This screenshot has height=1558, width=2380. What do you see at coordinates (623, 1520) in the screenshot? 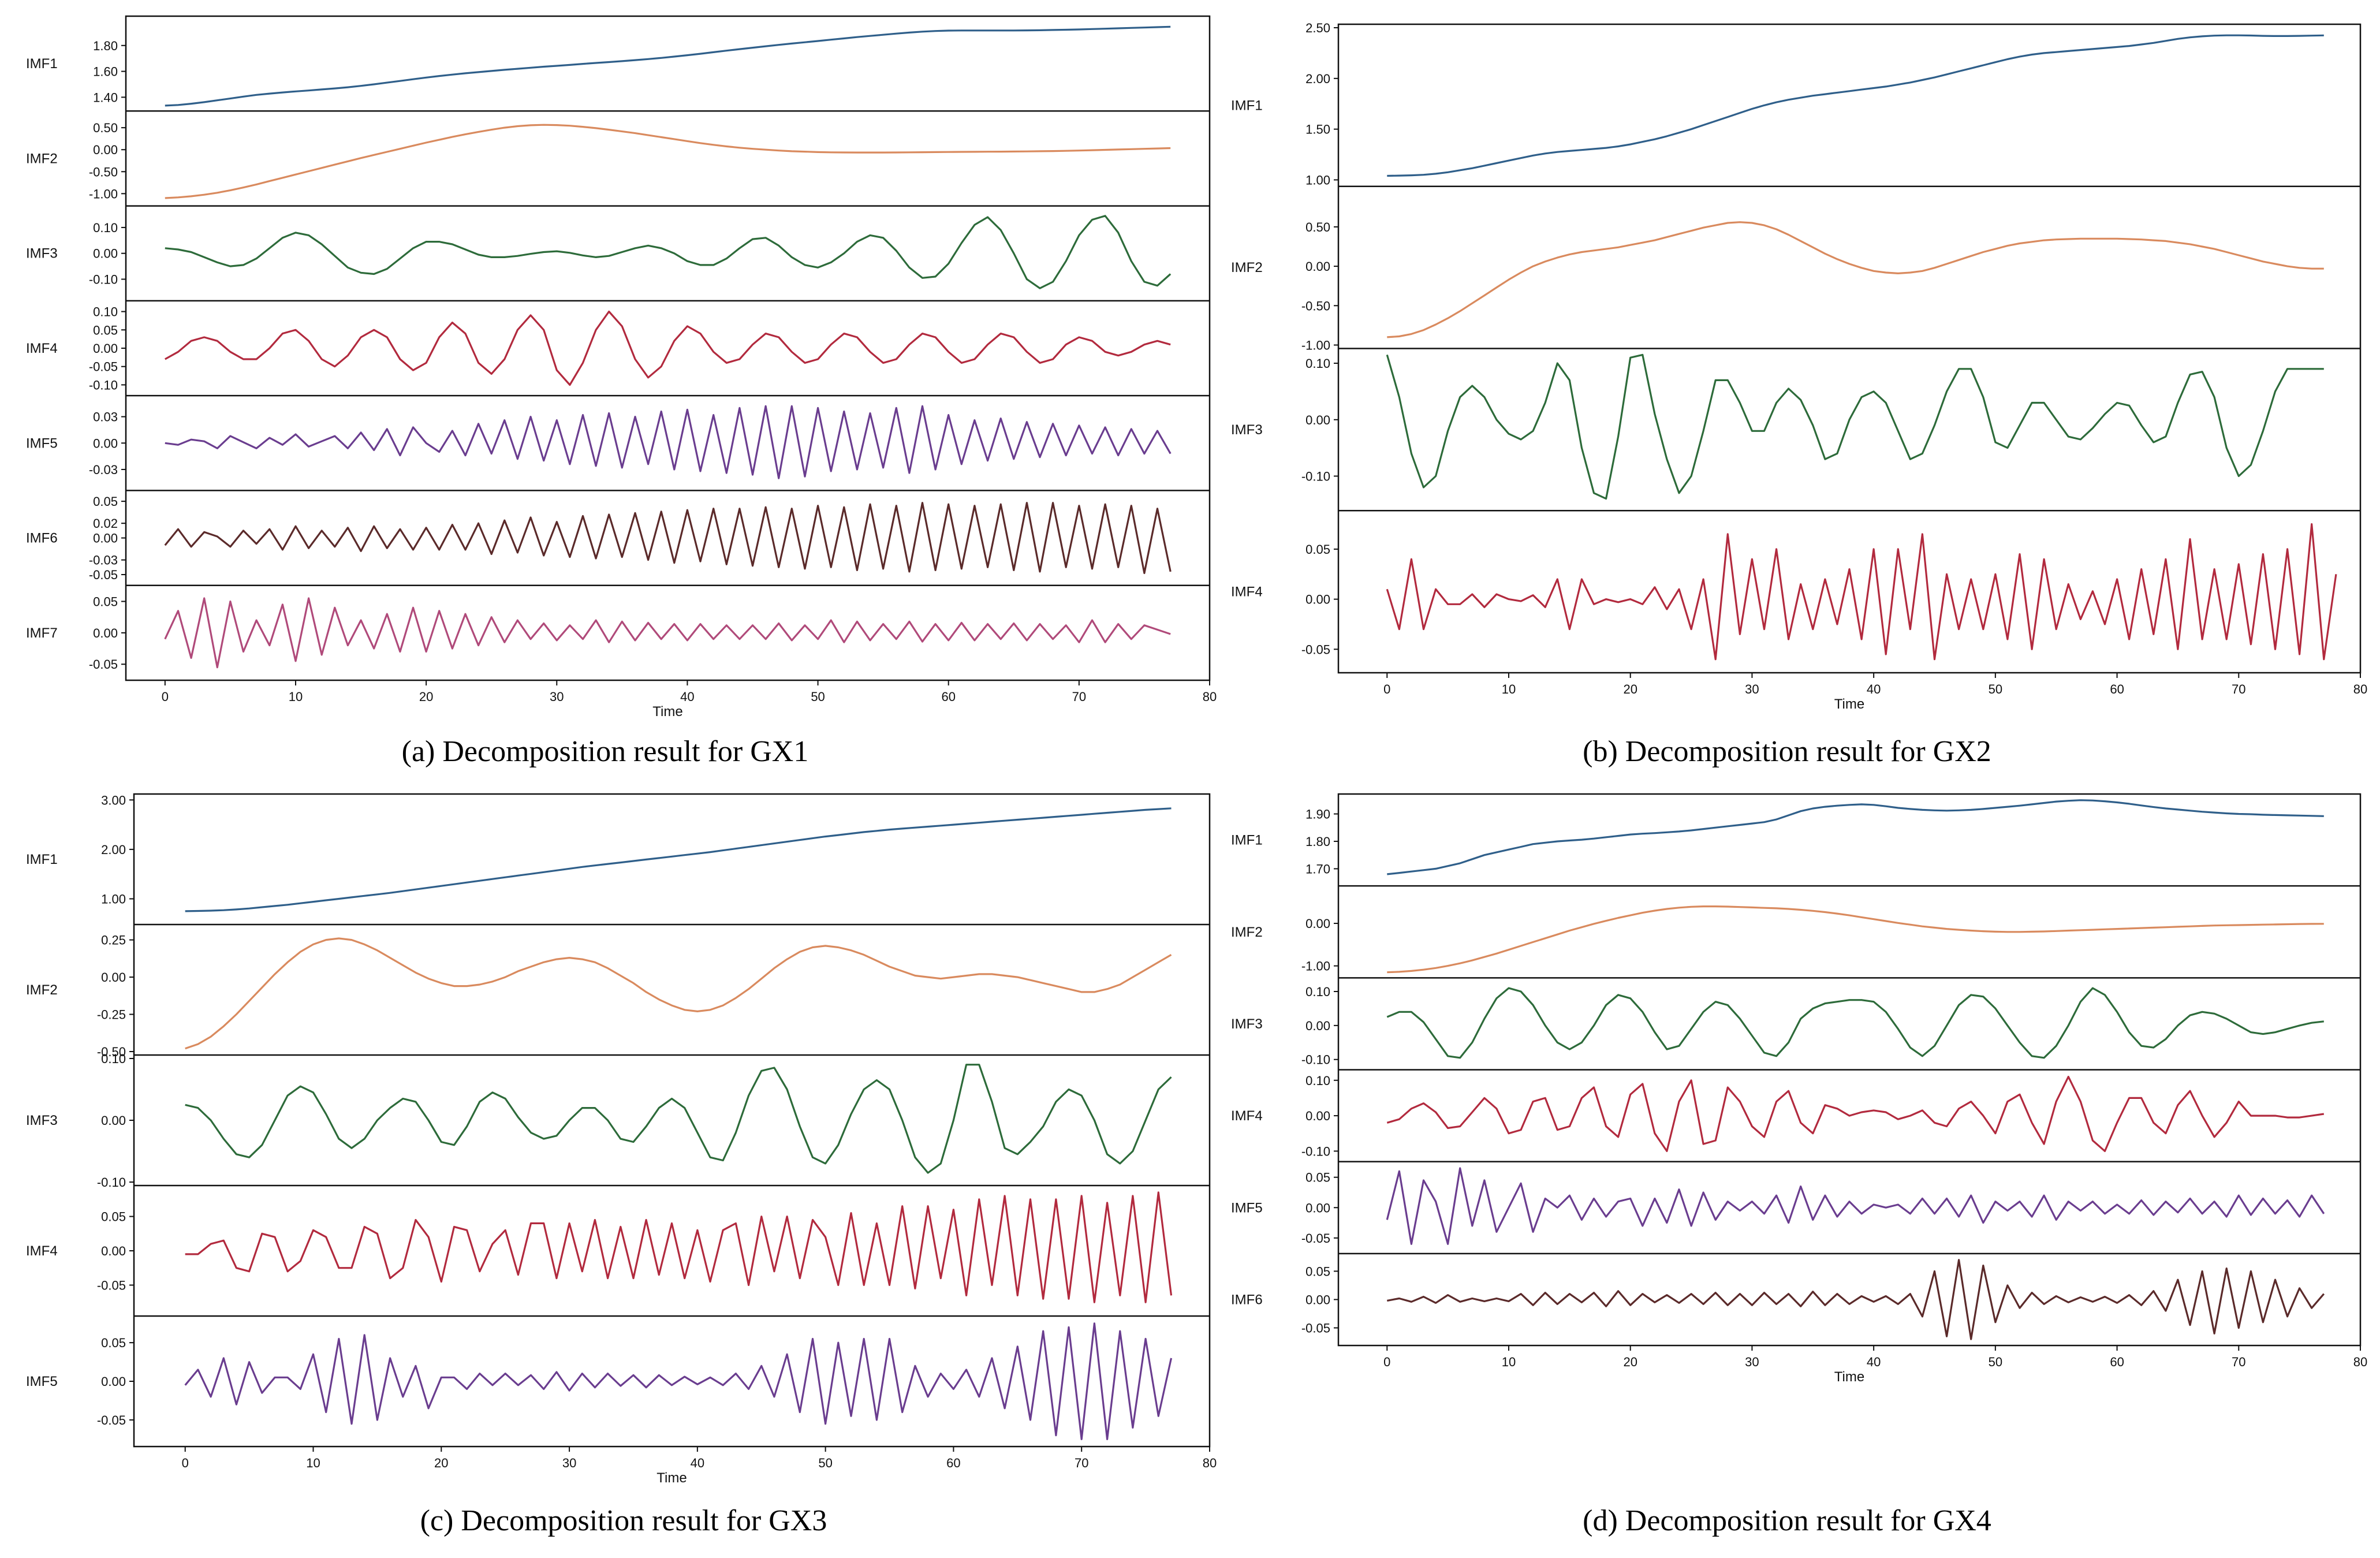
I see `panel-caption: (c) Decomposition result for GX3` at bounding box center [623, 1520].